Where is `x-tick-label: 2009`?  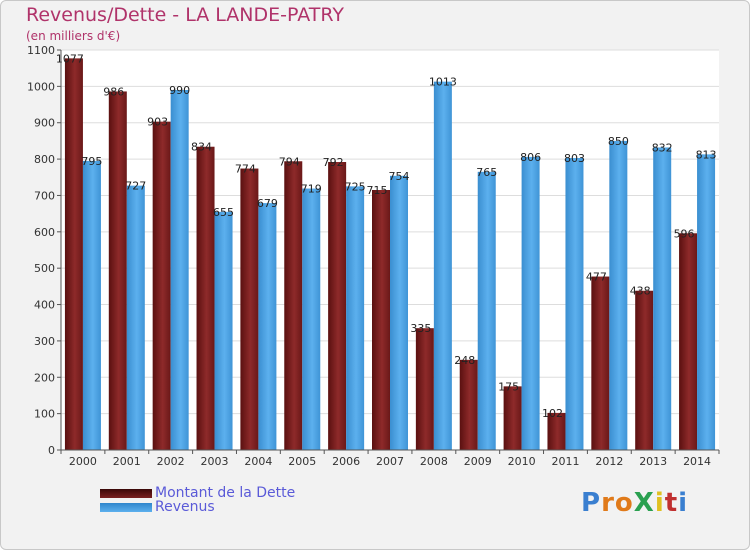 x-tick-label: 2009 is located at coordinates (478, 461).